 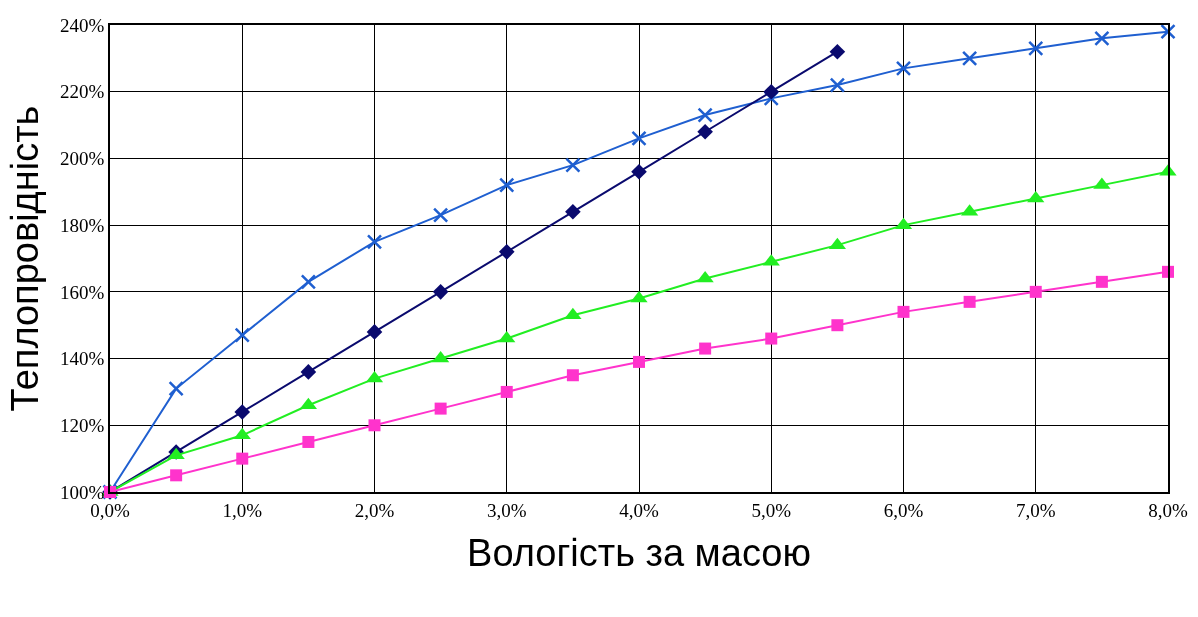 What do you see at coordinates (1035, 510) in the screenshot?
I see `x-tick-label: 7,0%` at bounding box center [1035, 510].